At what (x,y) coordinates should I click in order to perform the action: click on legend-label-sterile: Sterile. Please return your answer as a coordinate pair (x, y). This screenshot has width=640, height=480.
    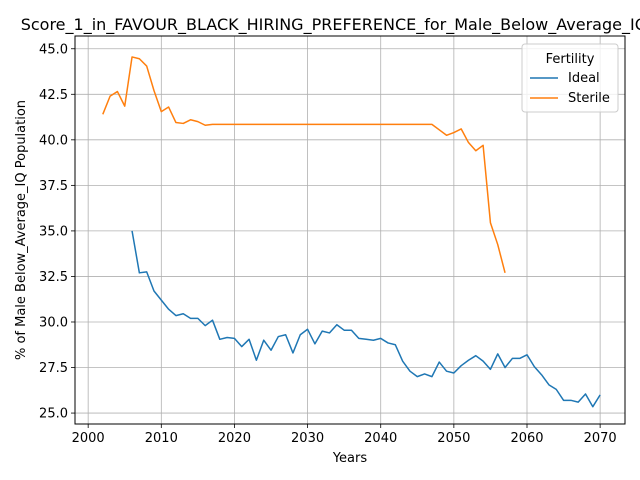
    Looking at the image, I should click on (589, 98).